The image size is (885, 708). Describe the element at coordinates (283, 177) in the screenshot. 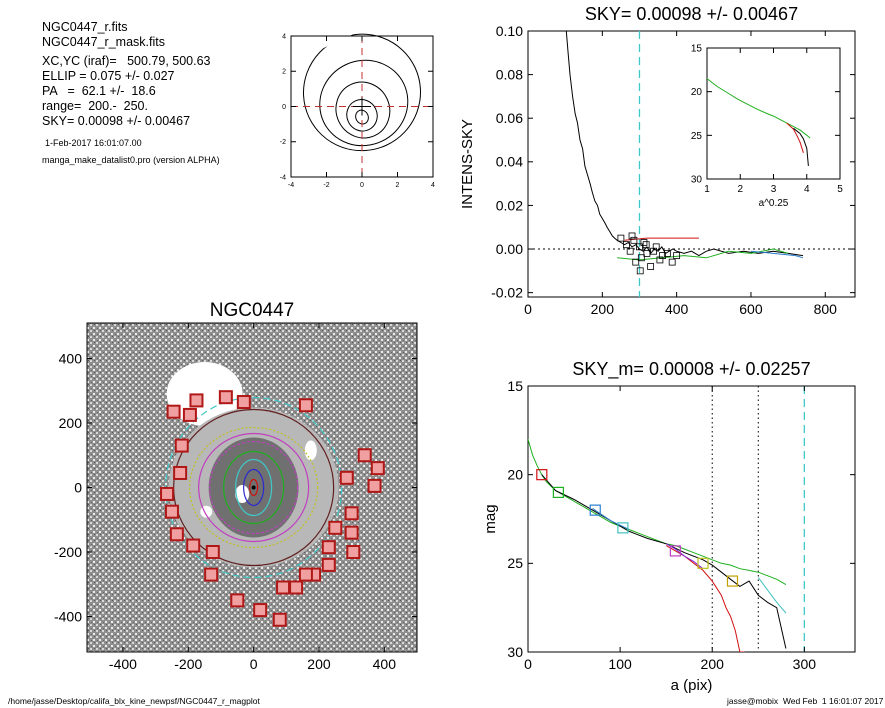

I see `y-tick-label: -4` at that location.